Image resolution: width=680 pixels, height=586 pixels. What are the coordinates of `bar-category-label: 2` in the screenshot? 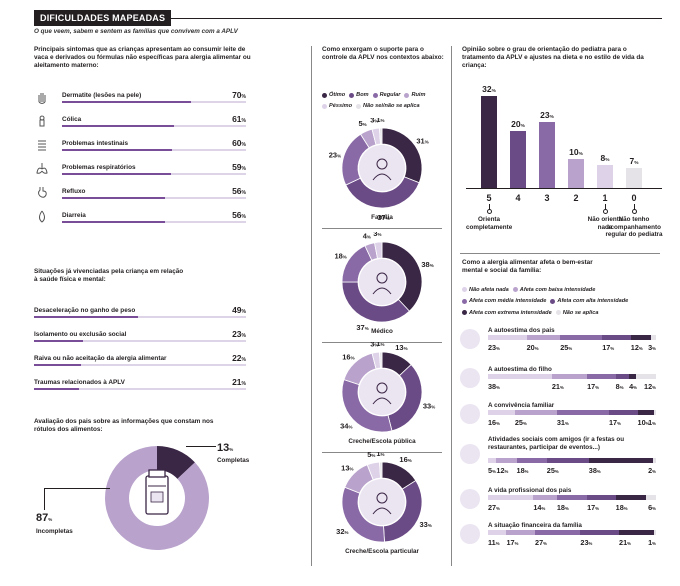 It's located at (576, 198).